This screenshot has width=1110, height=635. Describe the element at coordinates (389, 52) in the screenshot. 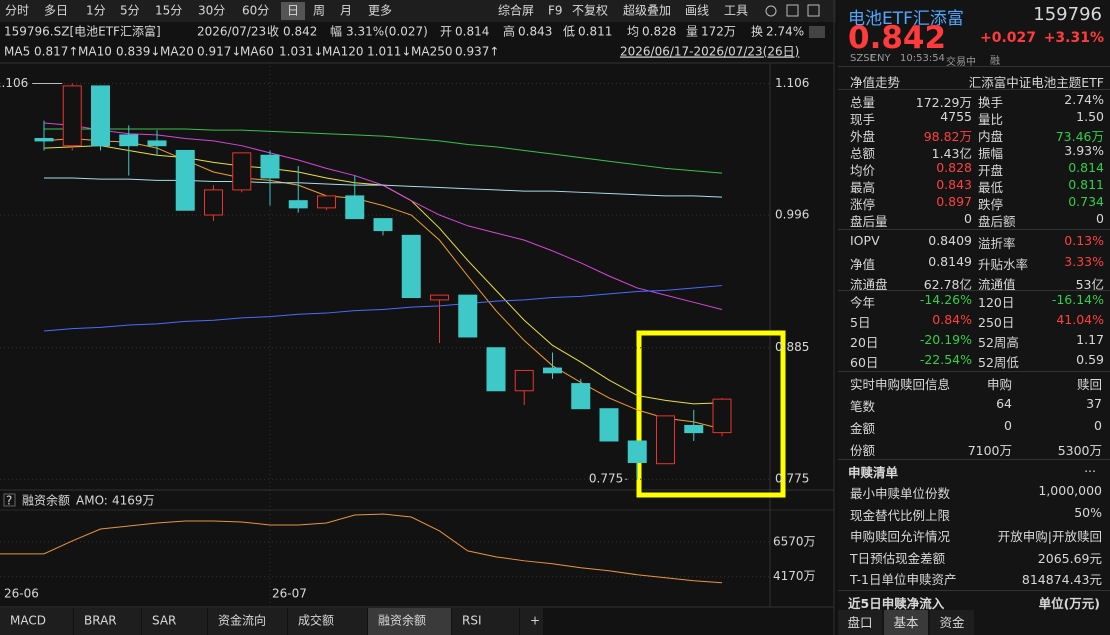

I see `legend-value: 1.011↓` at that location.